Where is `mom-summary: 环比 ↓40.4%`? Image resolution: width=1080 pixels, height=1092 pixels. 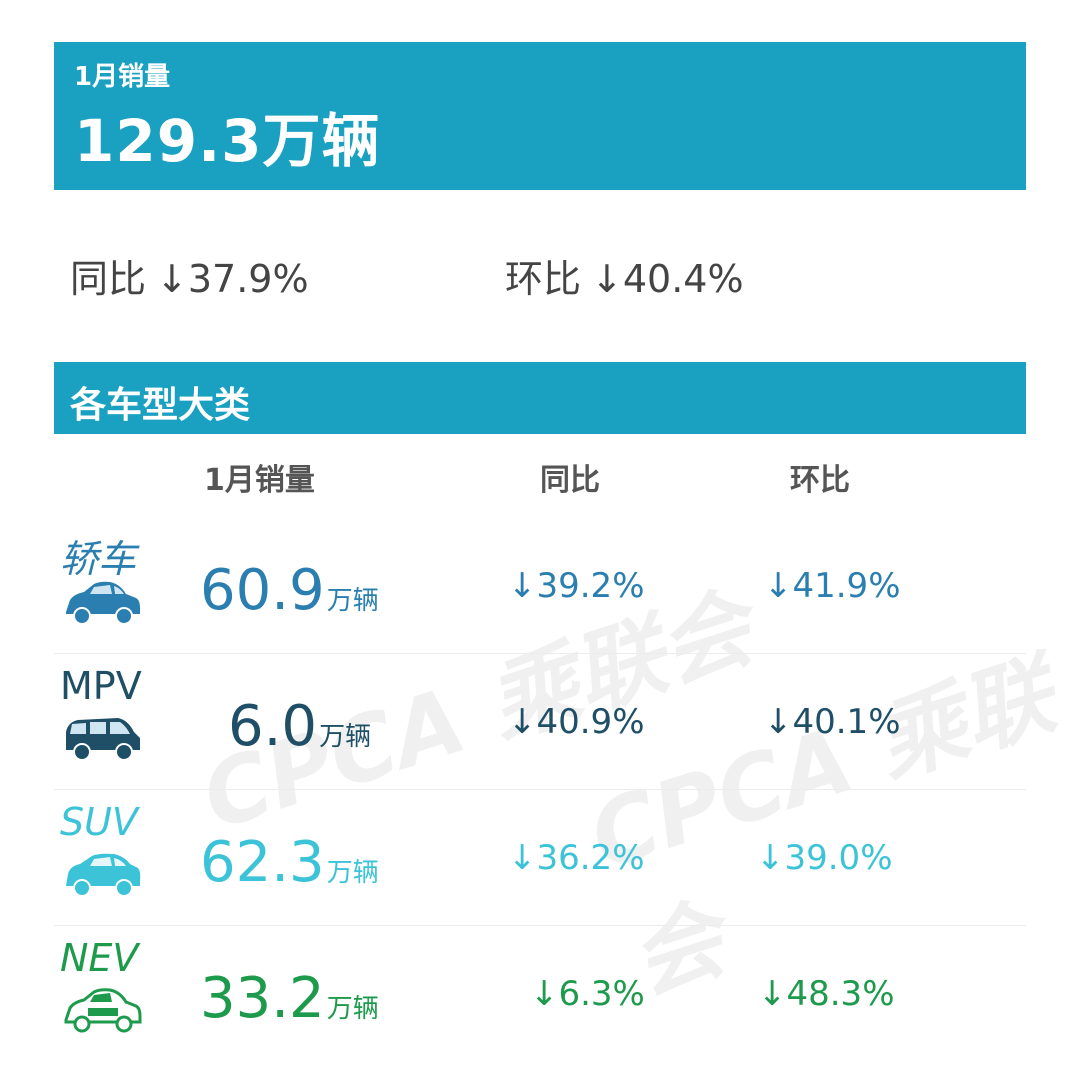
mom-summary: 环比 ↓40.4% is located at coordinates (624, 275).